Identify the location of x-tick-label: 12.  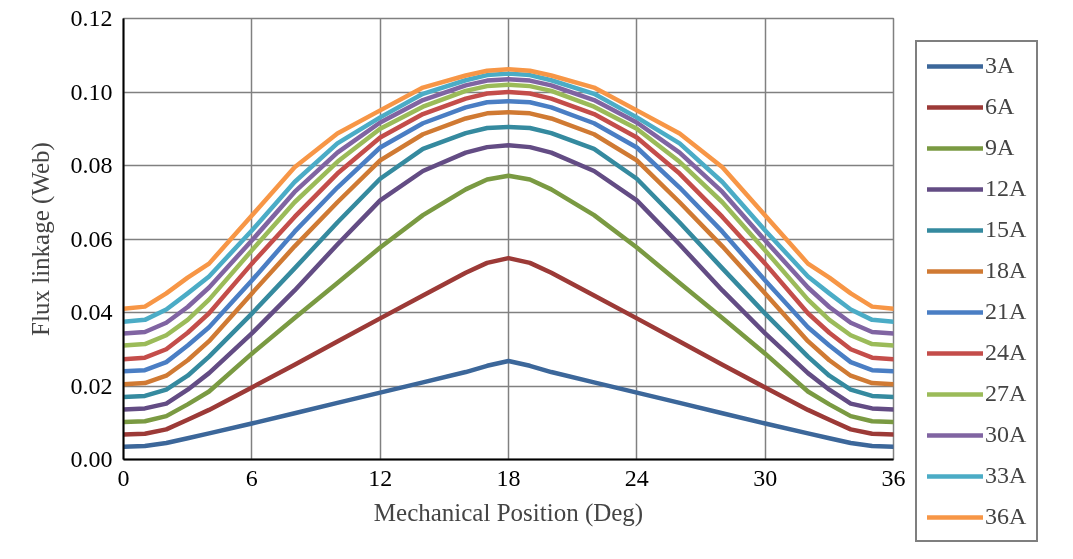
(380, 477).